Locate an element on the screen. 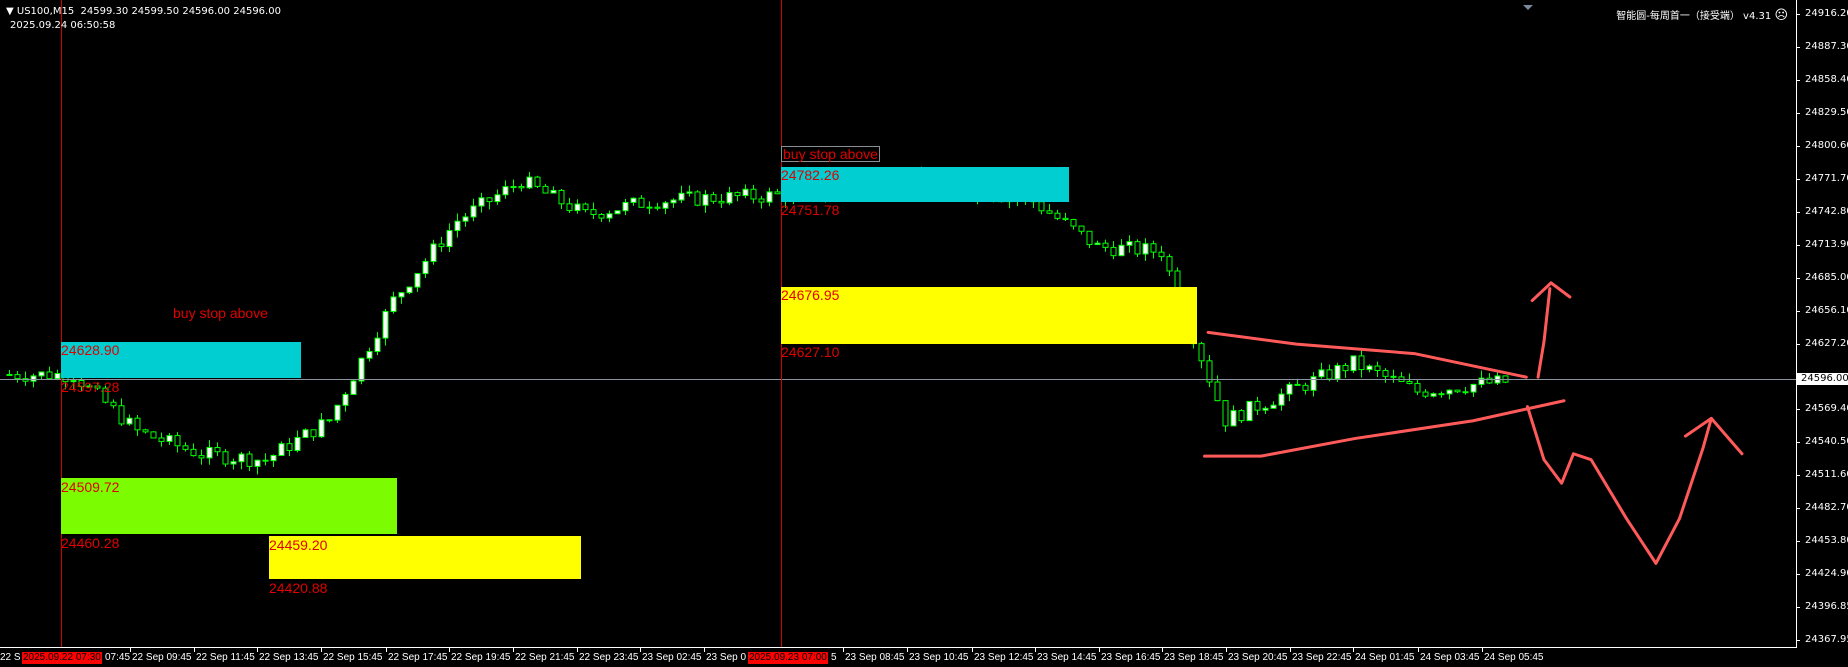 Image resolution: width=1848 pixels, height=667 pixels. dropdown-triangle-icon: ▼ is located at coordinates (10, 11).